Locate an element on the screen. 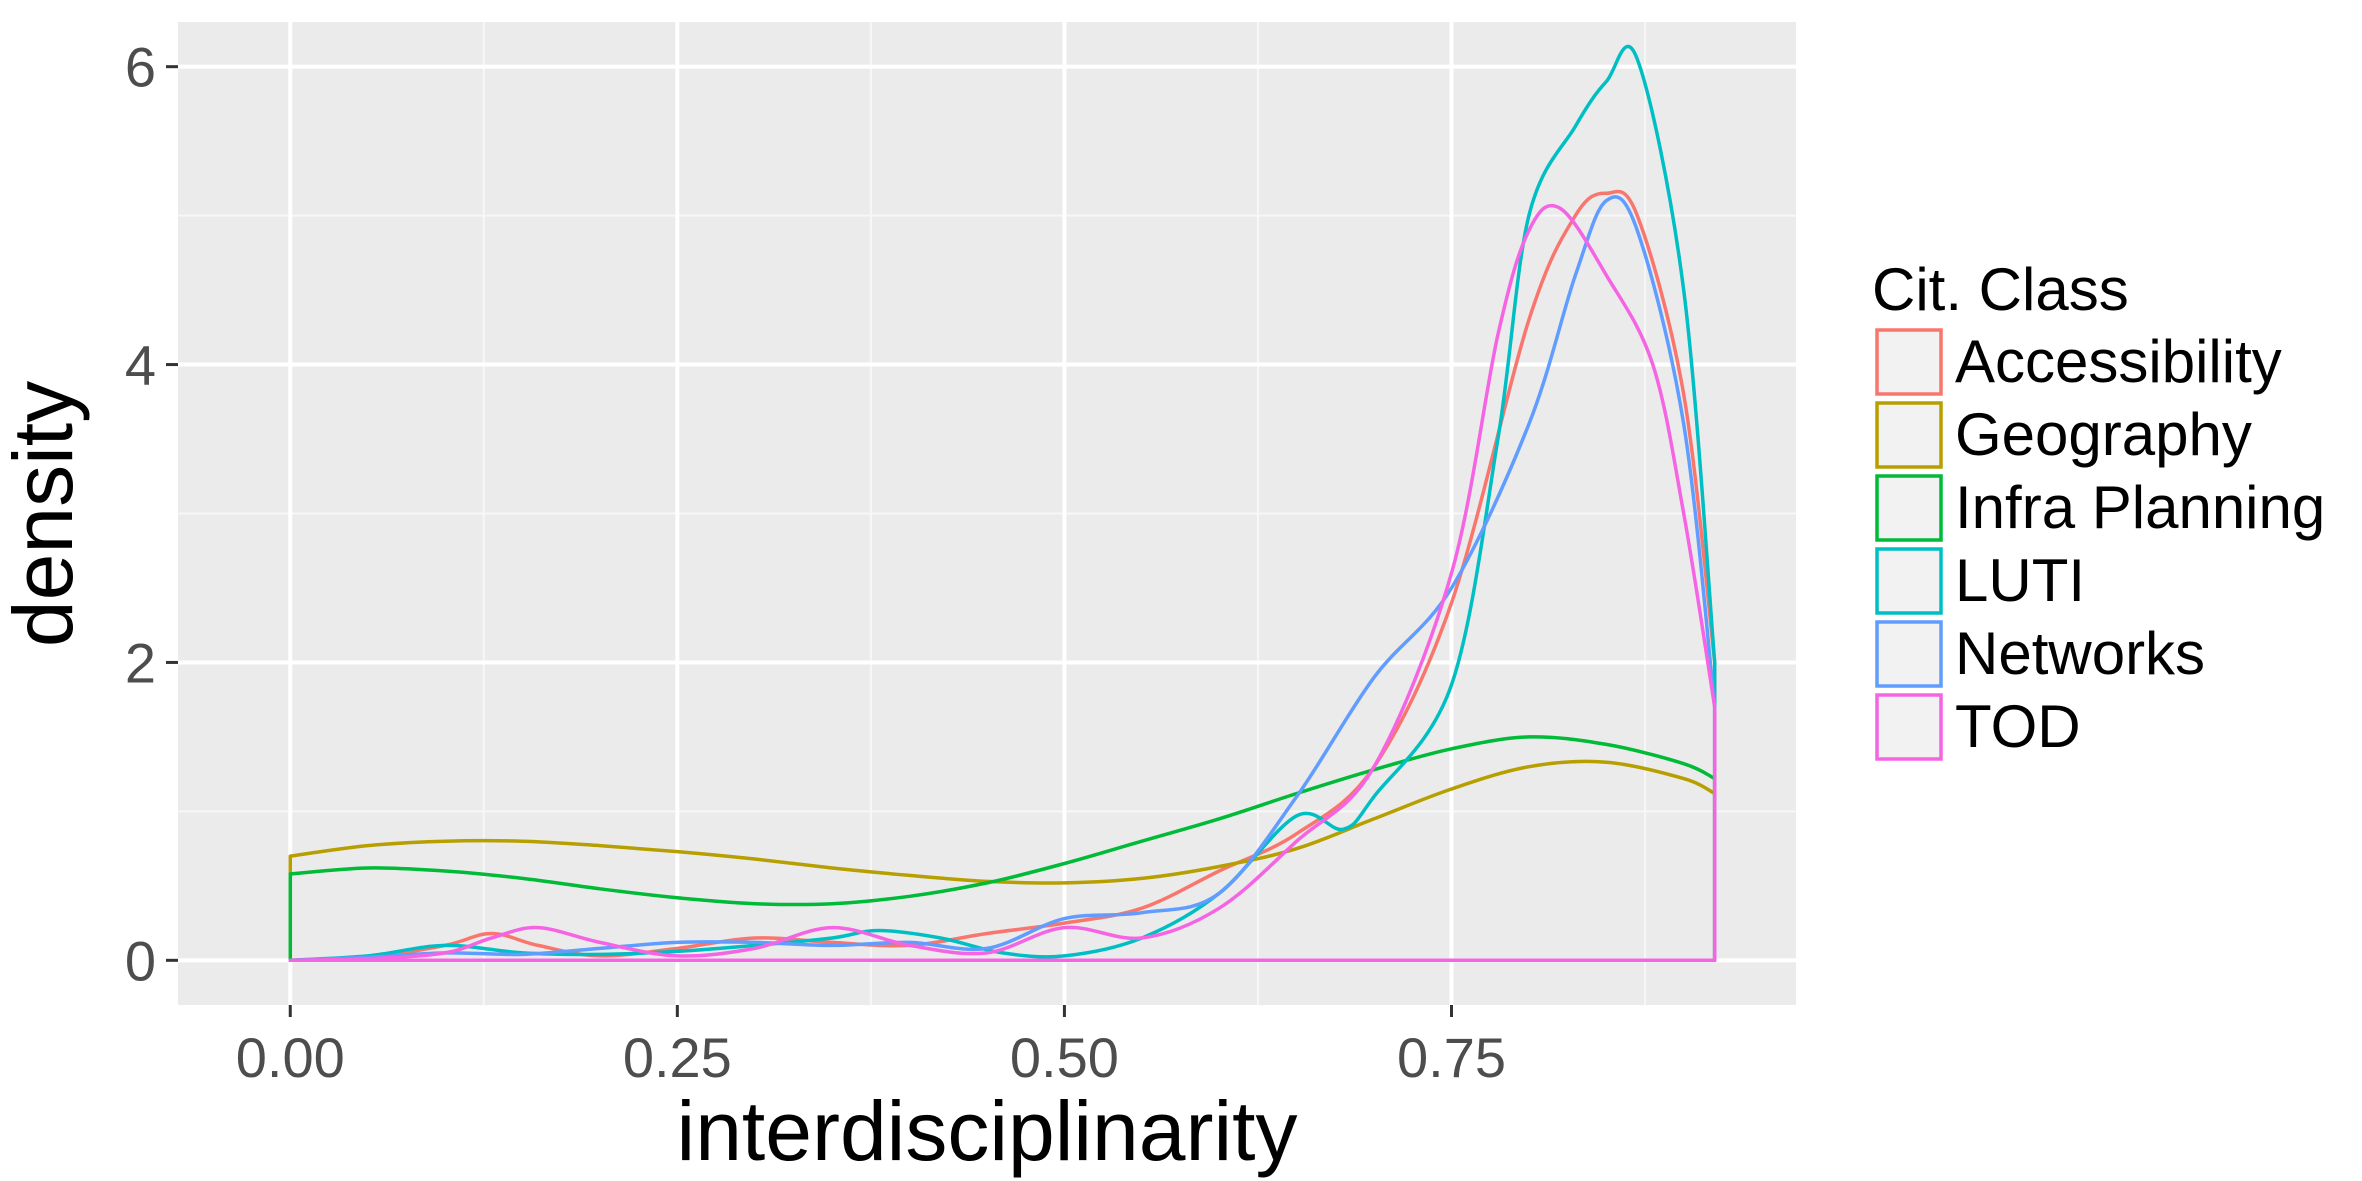 The width and height of the screenshot is (2362, 1181). legend-label-infra-planning: Infra Planning is located at coordinates (2140, 507).